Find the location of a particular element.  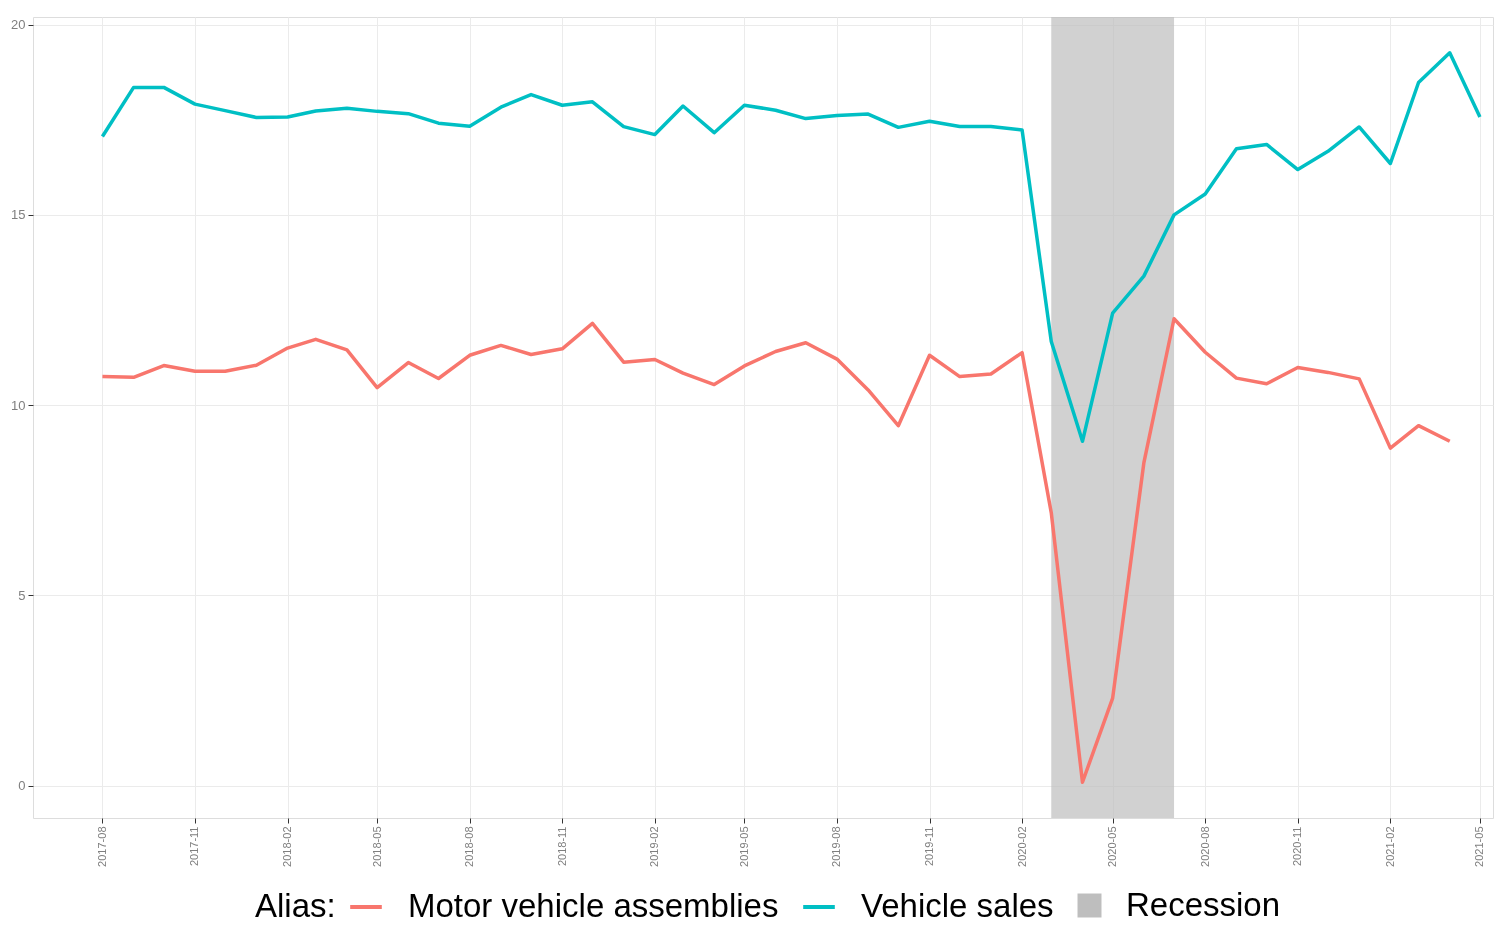

x-tick-label: 2018-11 is located at coordinates (561, 846).